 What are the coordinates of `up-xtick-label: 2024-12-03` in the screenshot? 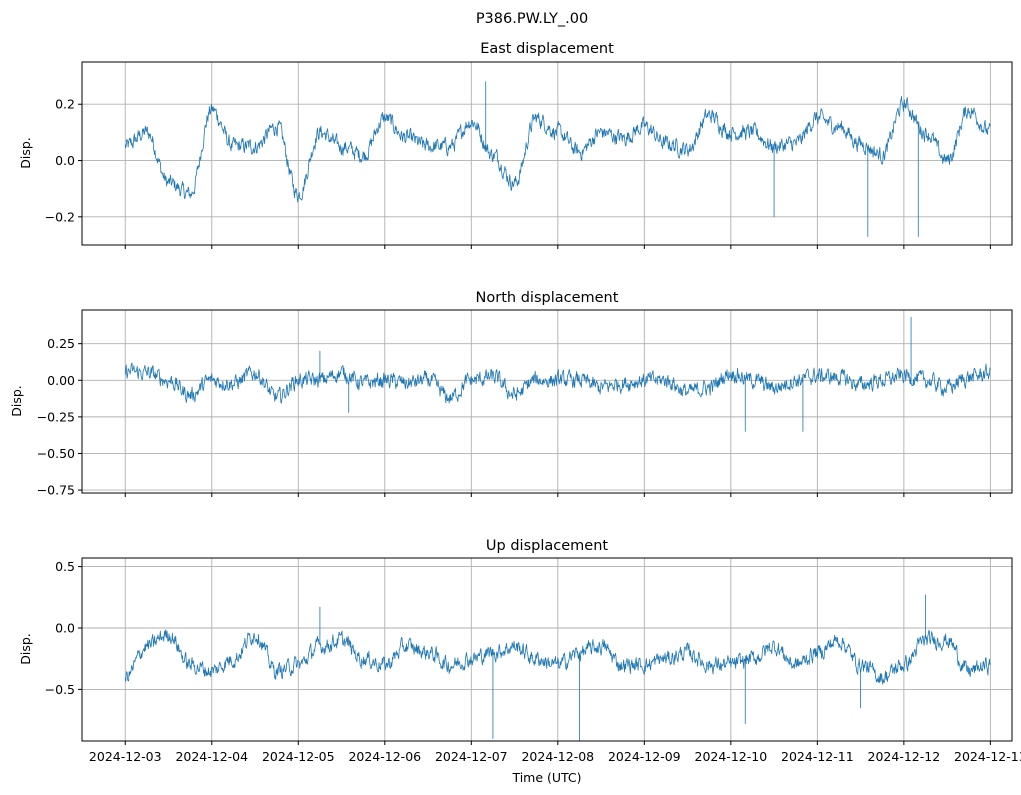 It's located at (125, 756).